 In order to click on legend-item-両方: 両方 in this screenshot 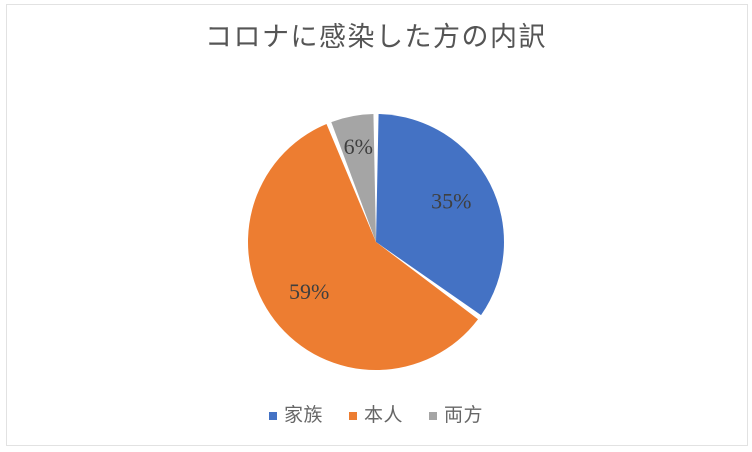, I will do `click(456, 416)`.